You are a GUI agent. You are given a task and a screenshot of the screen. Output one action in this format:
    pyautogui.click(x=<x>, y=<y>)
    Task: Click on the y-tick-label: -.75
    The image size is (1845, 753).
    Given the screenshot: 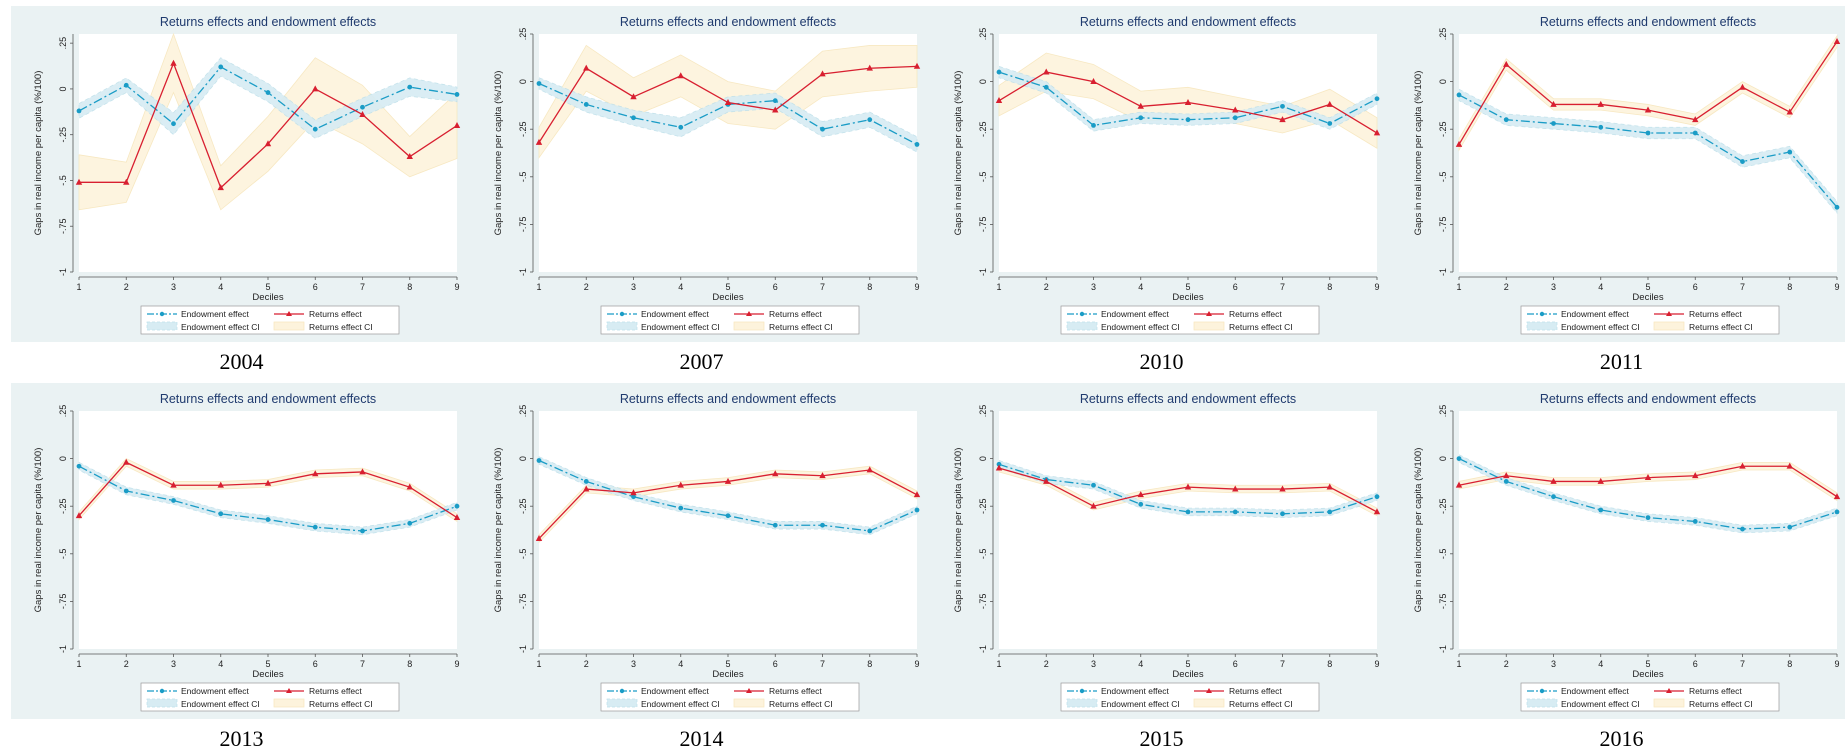 What is the action you would take?
    pyautogui.click(x=1443, y=225)
    